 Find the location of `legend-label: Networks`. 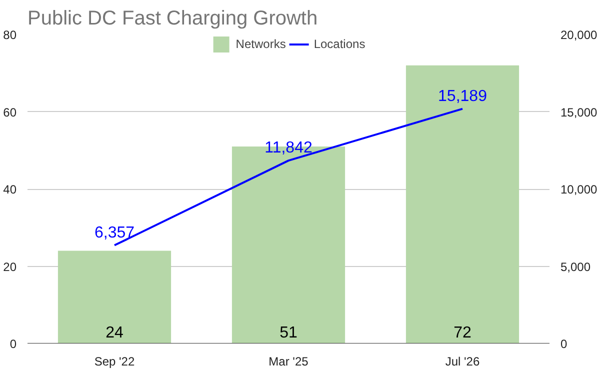

legend-label: Networks is located at coordinates (261, 44).